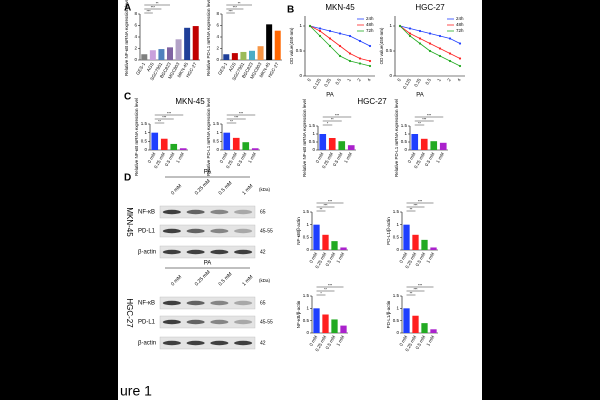 Image resolution: width=600 pixels, height=400 pixels. Describe the element at coordinates (135, 25) in the screenshot. I see `y-tick-label: 6` at that location.